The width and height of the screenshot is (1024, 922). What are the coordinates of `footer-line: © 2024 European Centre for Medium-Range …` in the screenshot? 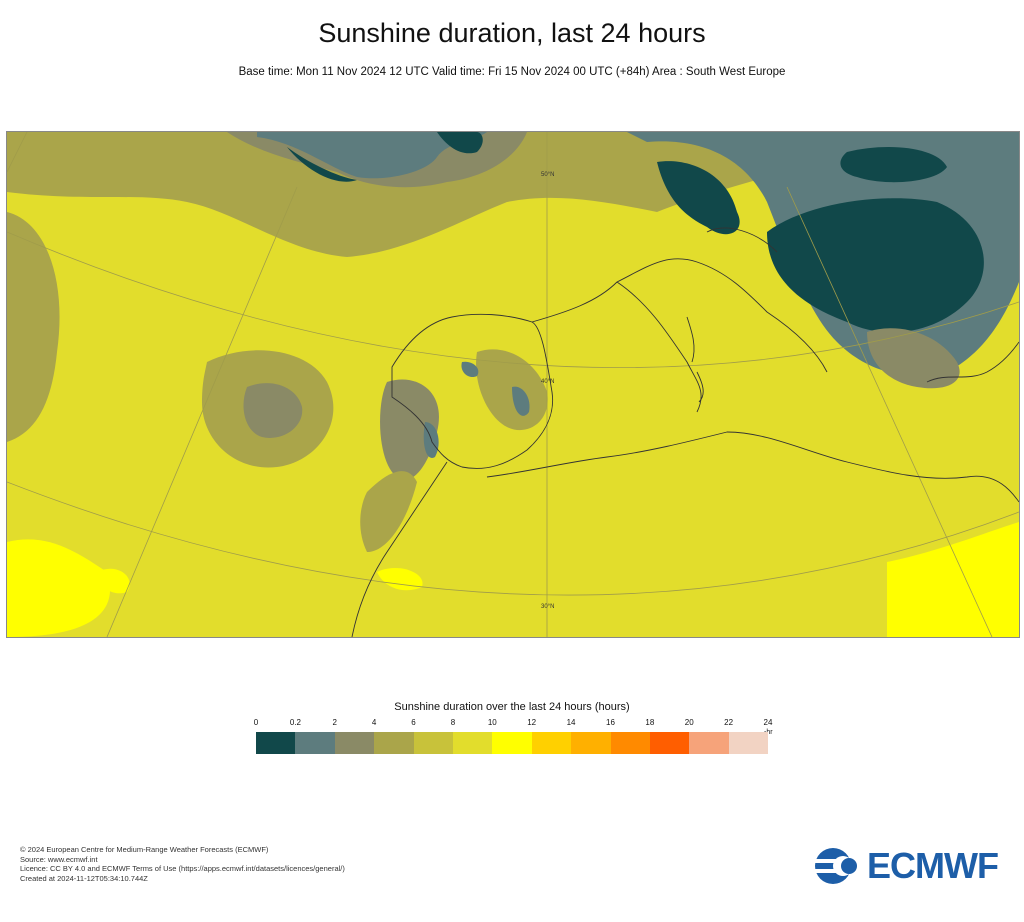 It's located at (144, 849).